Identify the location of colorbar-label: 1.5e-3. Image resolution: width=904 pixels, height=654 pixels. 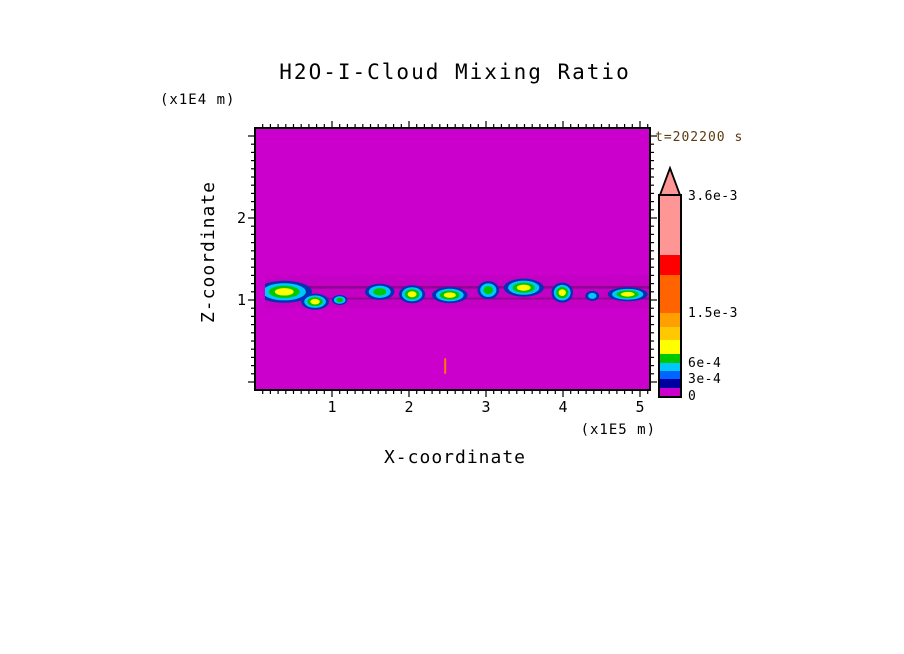
(713, 313).